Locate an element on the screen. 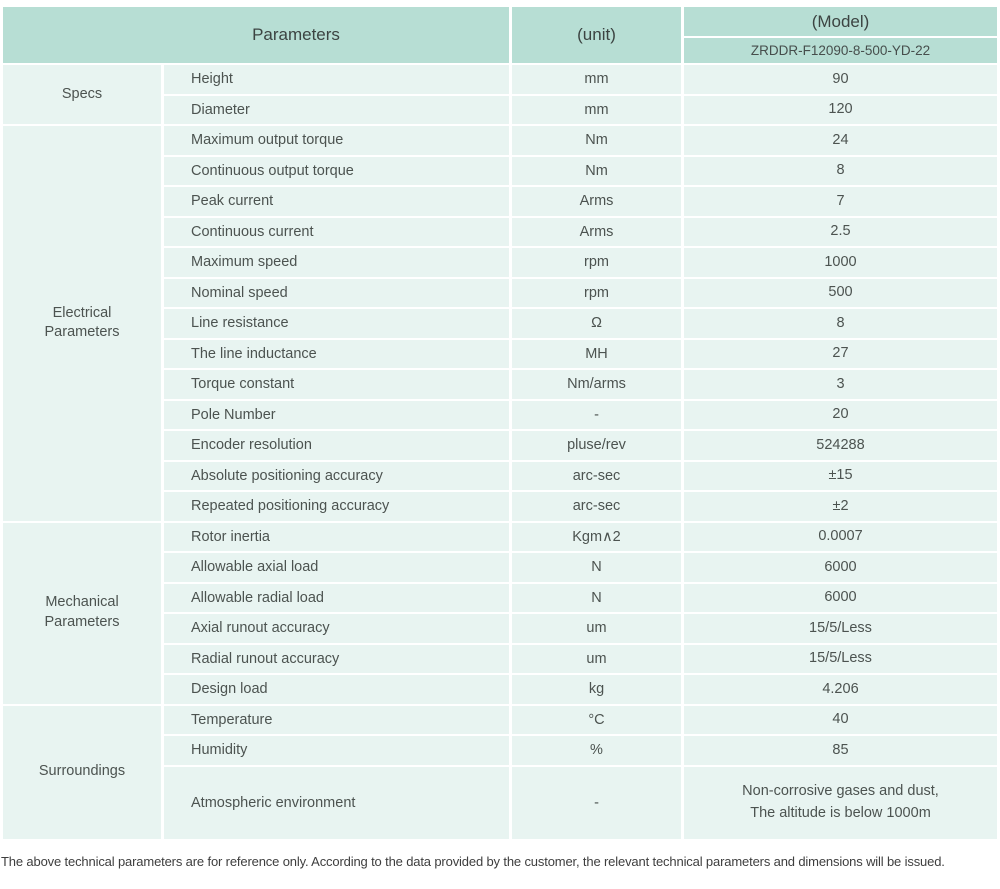  unit-cell: % is located at coordinates (596, 750).